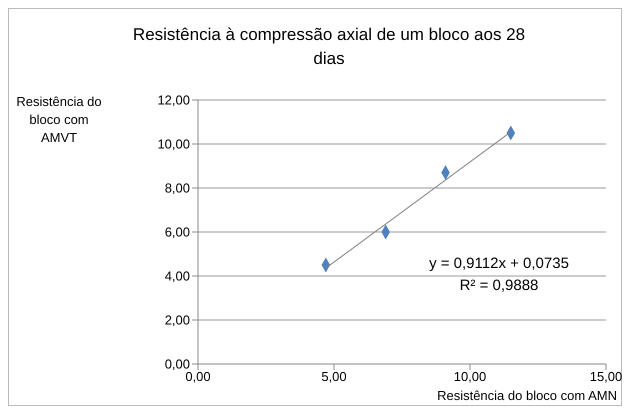  What do you see at coordinates (470, 376) in the screenshot?
I see `x-tick-label: 10,00` at bounding box center [470, 376].